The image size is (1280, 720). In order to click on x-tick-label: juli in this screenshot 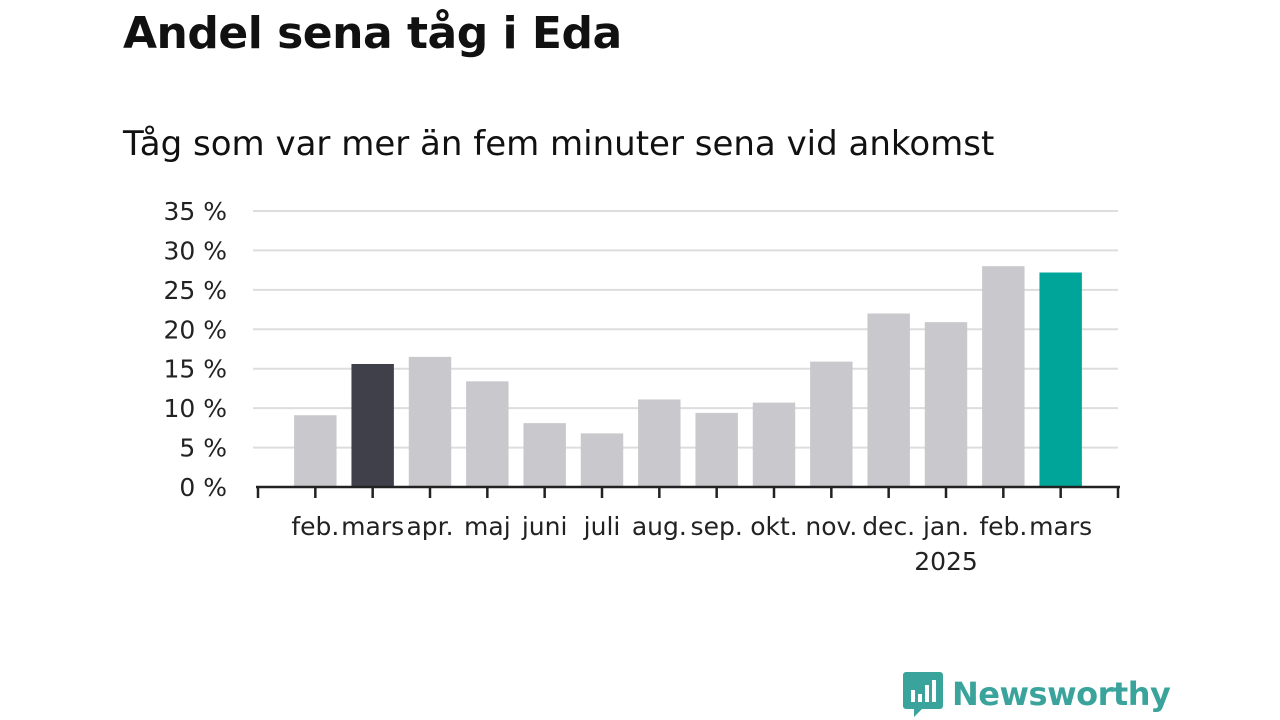, I will do `click(602, 526)`.